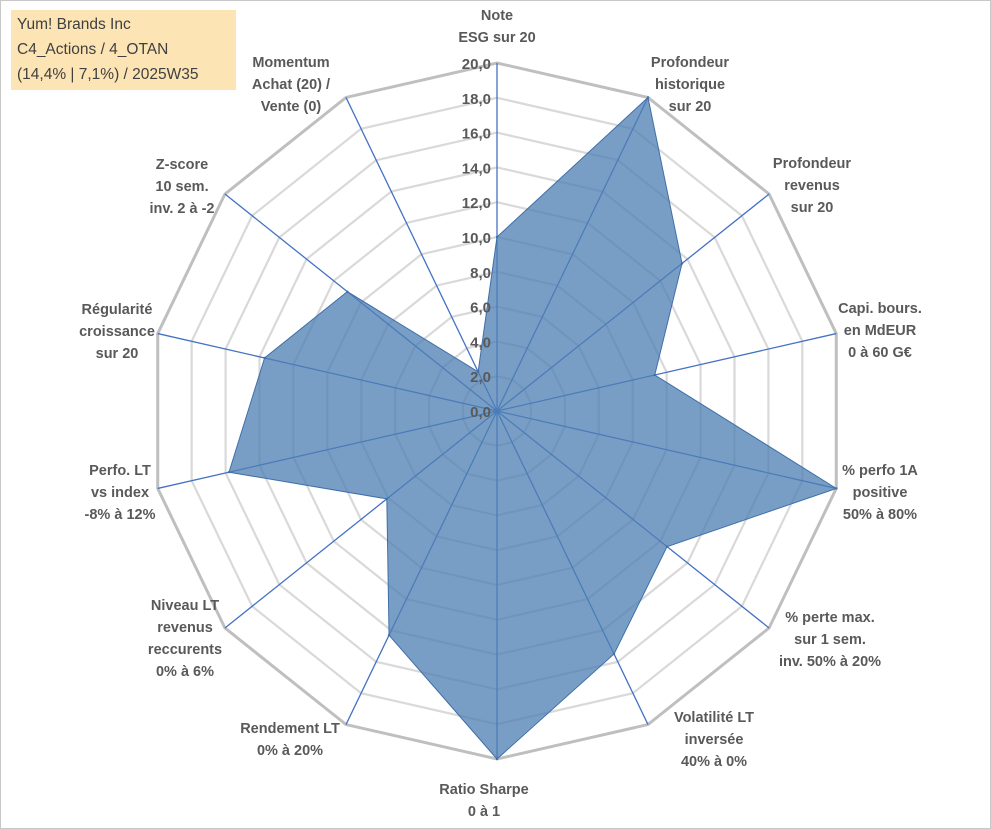  Describe the element at coordinates (291, 85) in the screenshot. I see `category-label-13: Momentum Achat (20) / Vente (0)` at that location.